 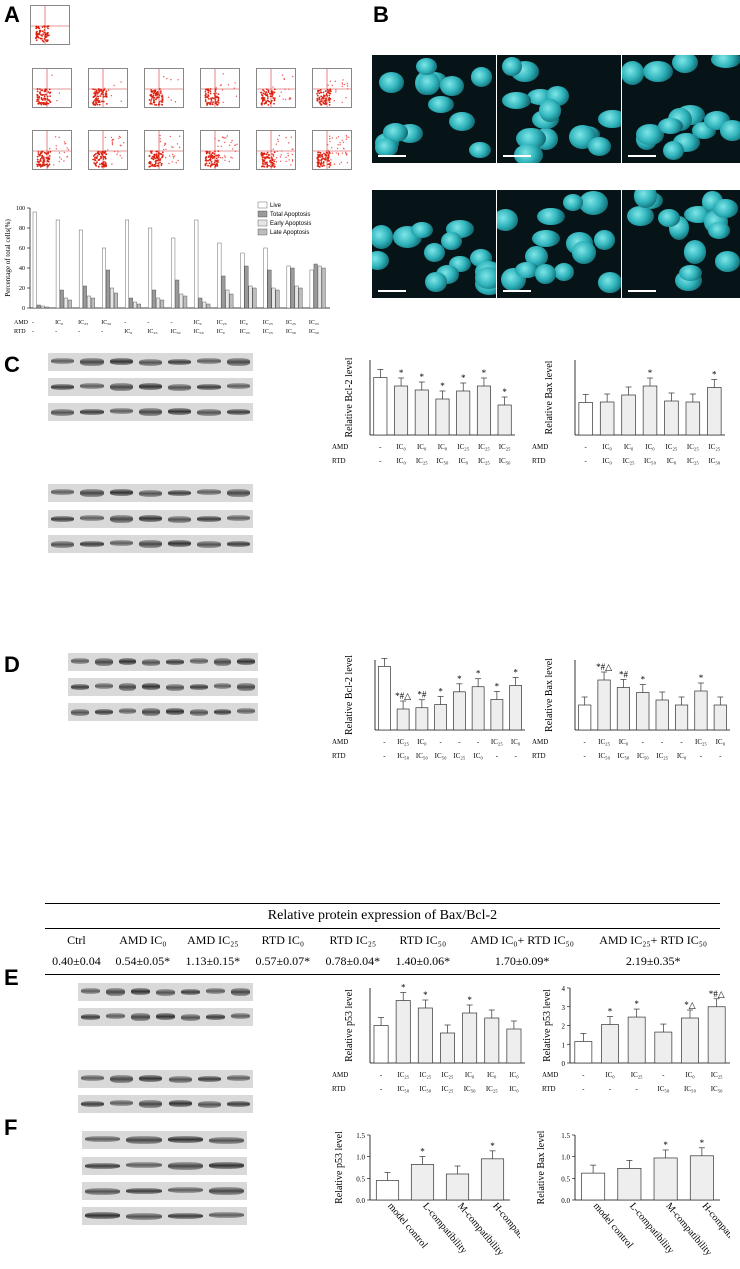 I want to click on significance-mark: *#△, so click(x=604, y=667).